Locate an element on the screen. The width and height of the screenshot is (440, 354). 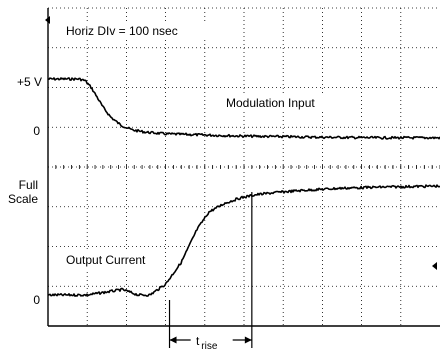
mod-level-high-label: +5 V is located at coordinates (29, 82).